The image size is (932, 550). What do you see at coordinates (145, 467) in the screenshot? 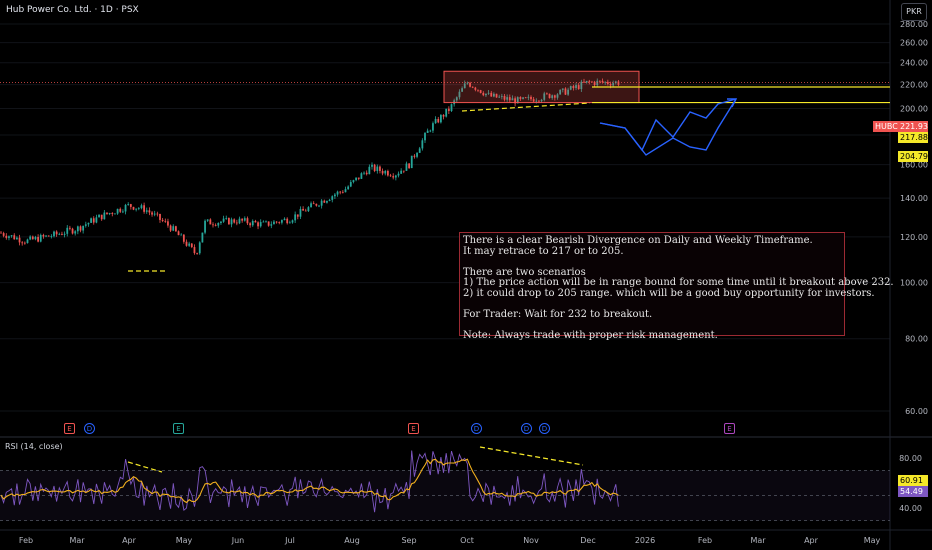
I see `divergence-line-rsi-early` at bounding box center [145, 467].